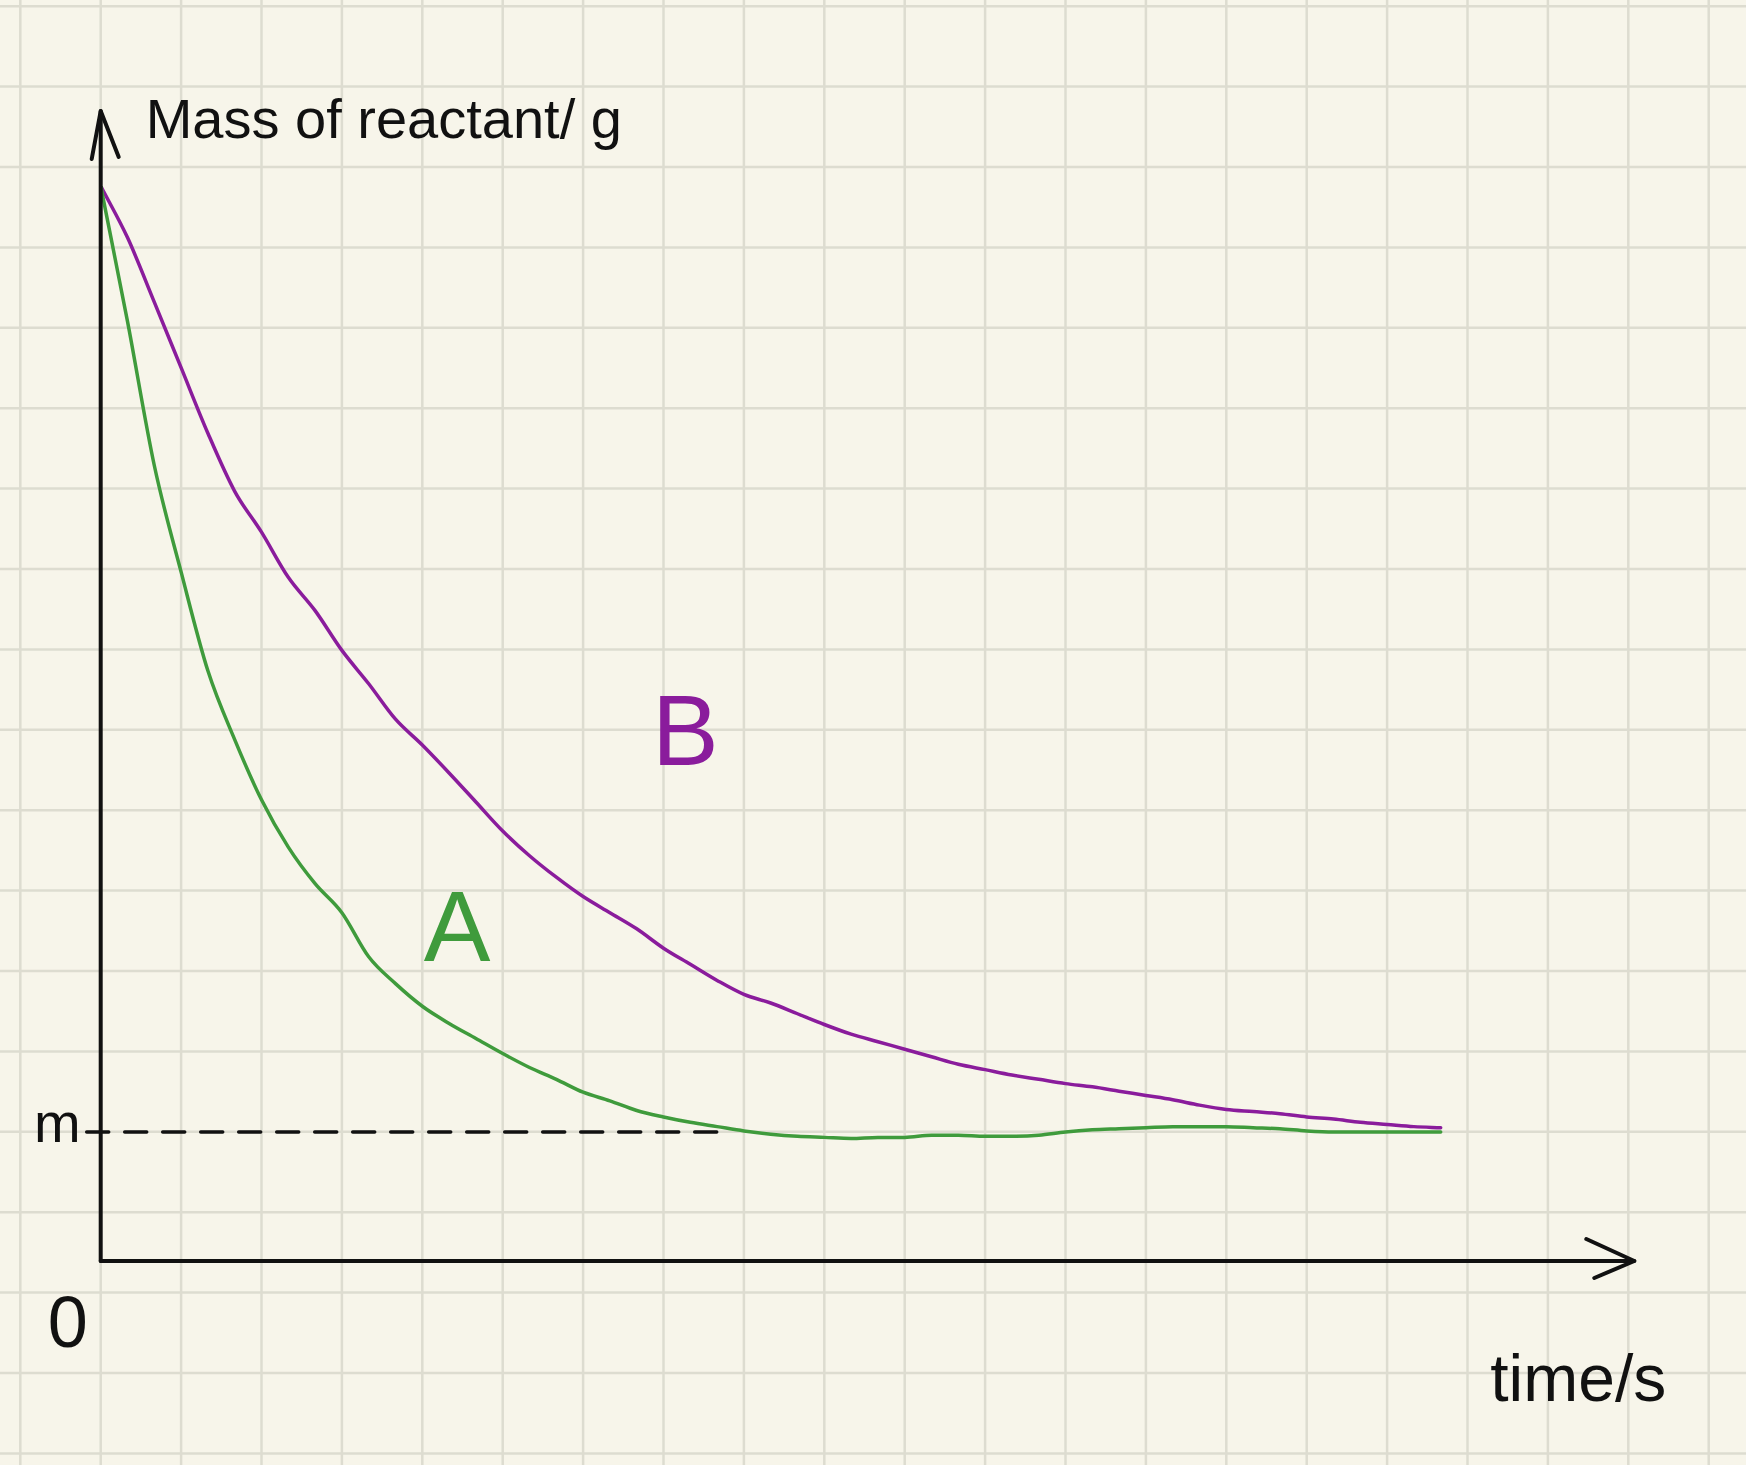  What do you see at coordinates (1578, 1378) in the screenshot?
I see `x-axis-title: time/s` at bounding box center [1578, 1378].